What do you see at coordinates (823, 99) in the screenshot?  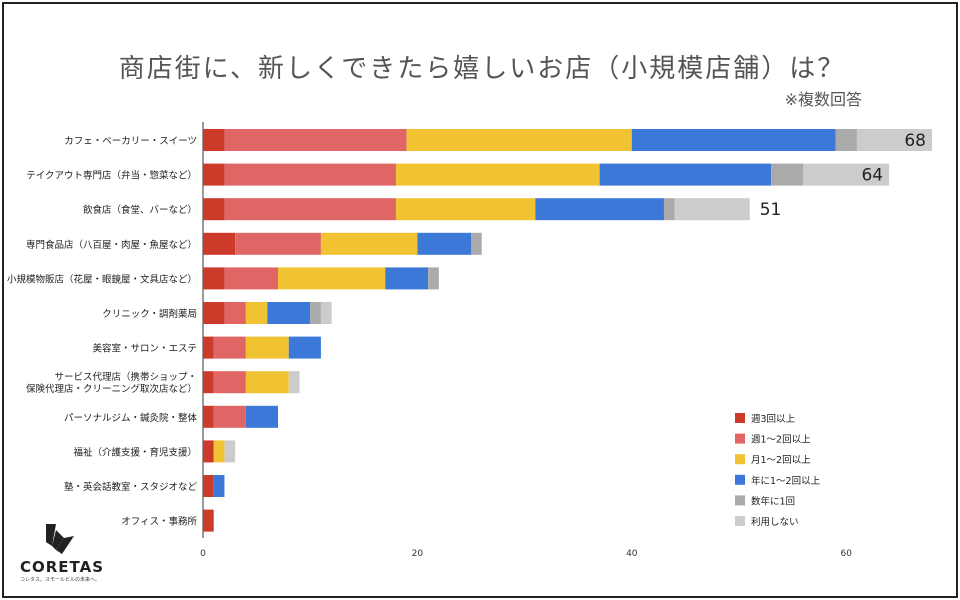 I see `chart-subtitle: ※複数回答` at bounding box center [823, 99].